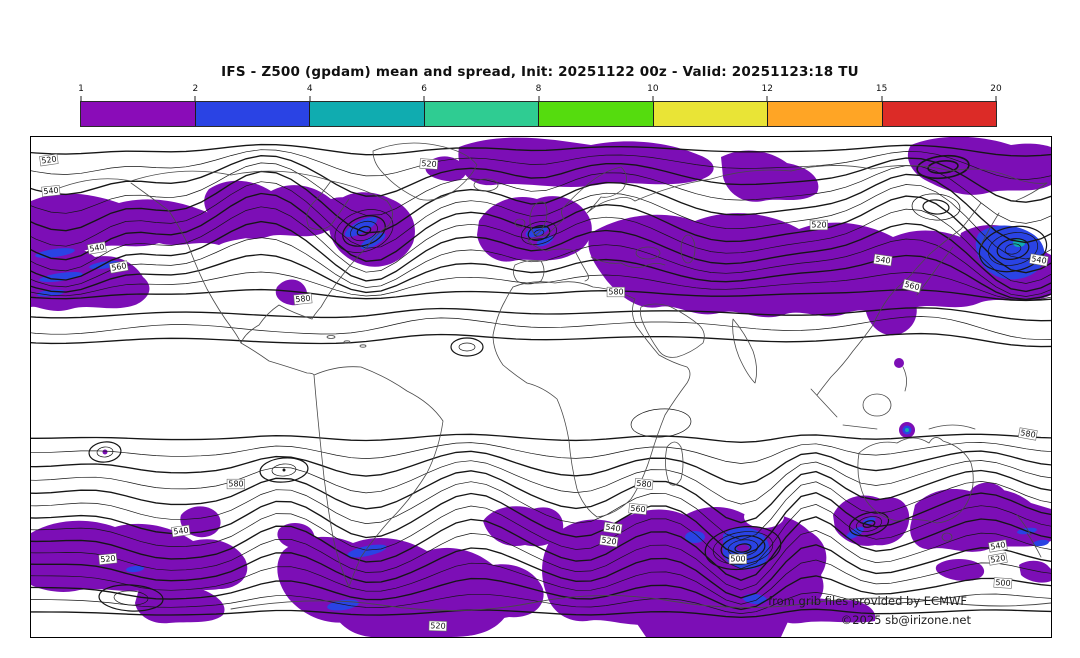 The width and height of the screenshot is (1080, 658). I want to click on data-source-credit: from grib files provided by ECMWF, so click(867, 601).